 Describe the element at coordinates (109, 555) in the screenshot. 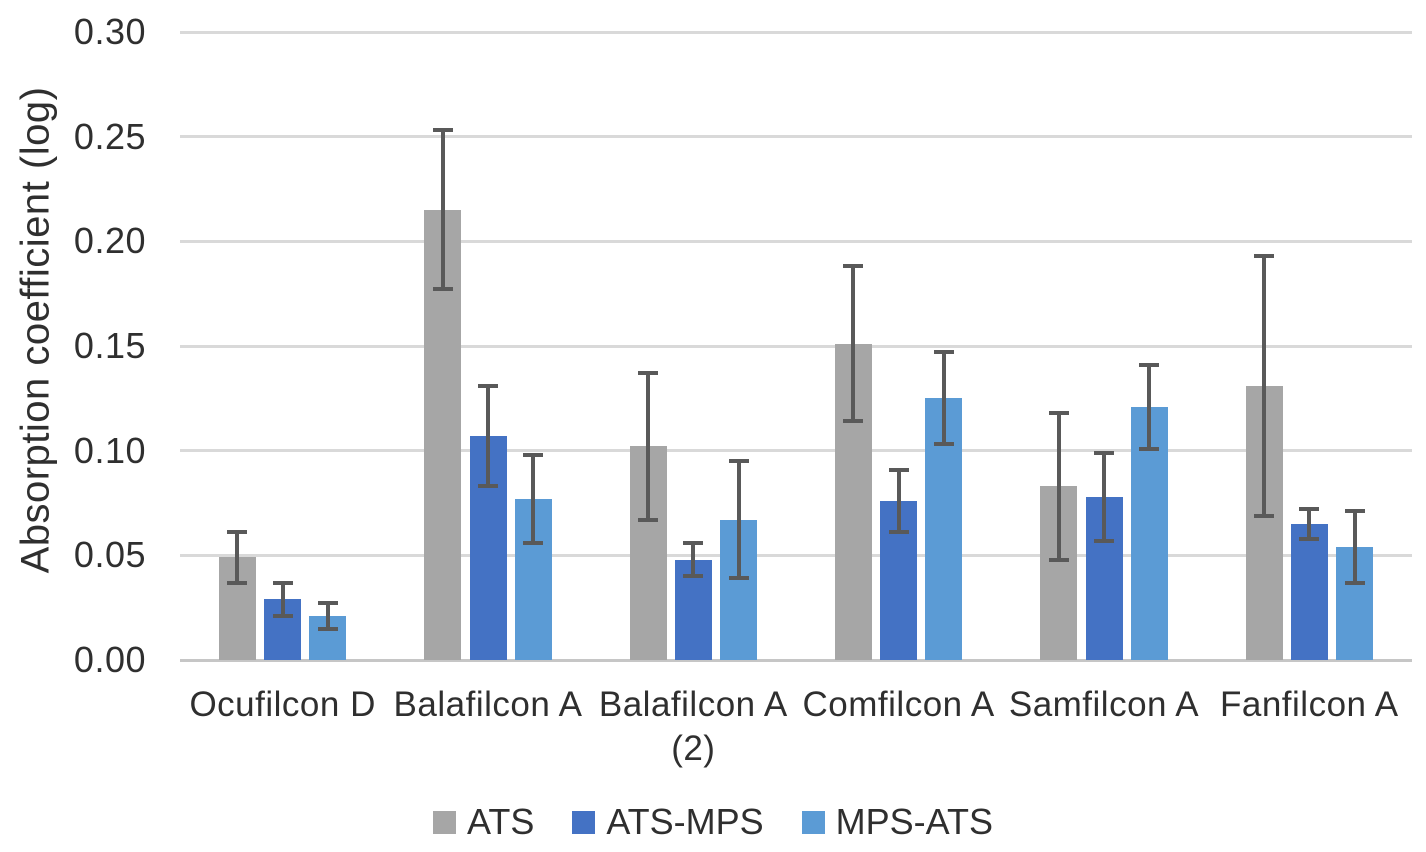

I see `y-tick-label: 0.05` at that location.